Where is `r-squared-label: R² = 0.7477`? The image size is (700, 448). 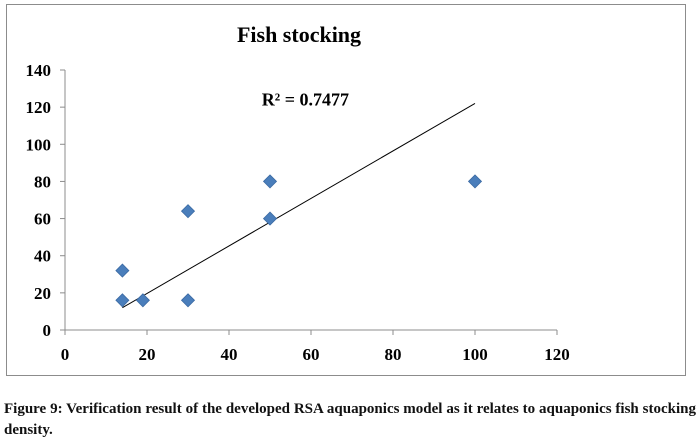 r-squared-label: R² = 0.7477 is located at coordinates (305, 99).